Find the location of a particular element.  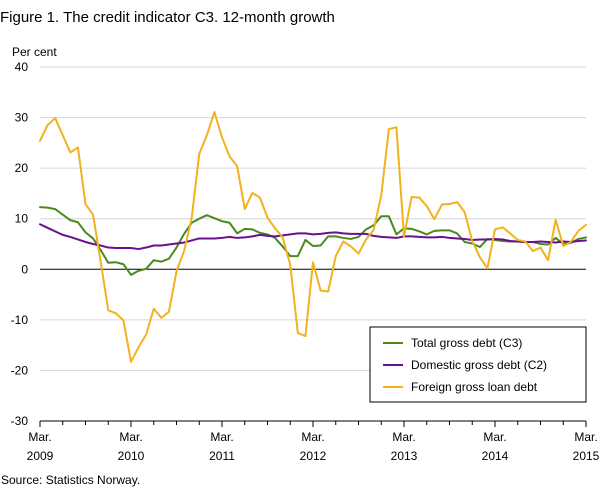

x-tick-year: 2012 is located at coordinates (313, 456).